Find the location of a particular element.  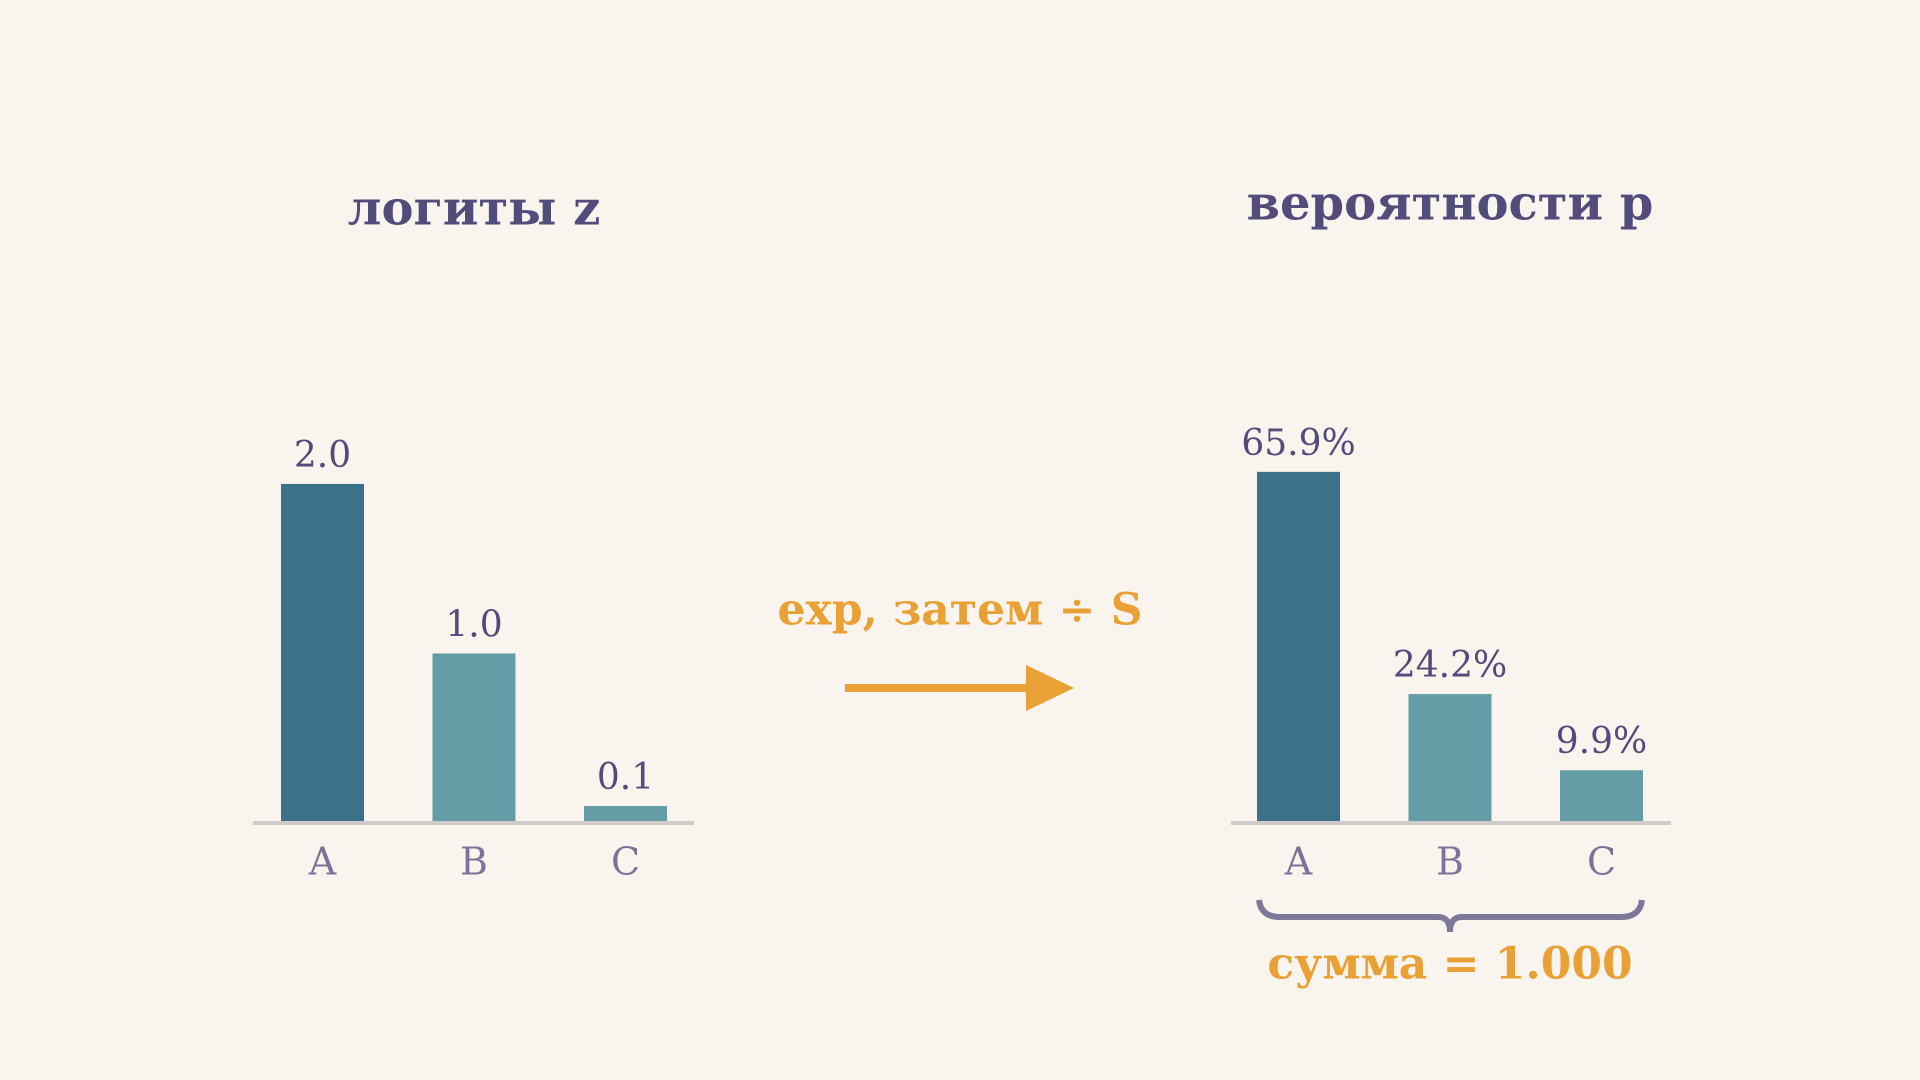

value-label: 24.2% is located at coordinates (1450, 665).